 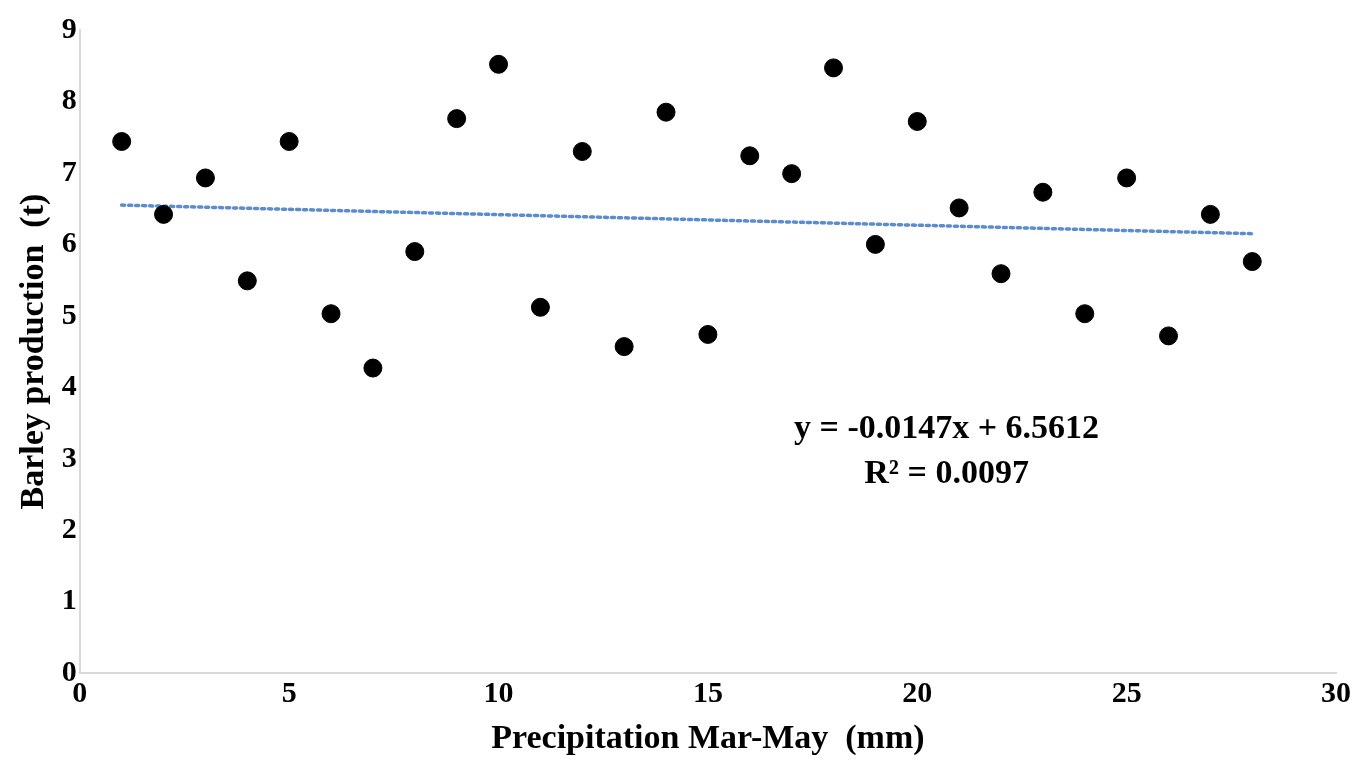 I want to click on x-tick-label: 30, so click(x=1336, y=691).